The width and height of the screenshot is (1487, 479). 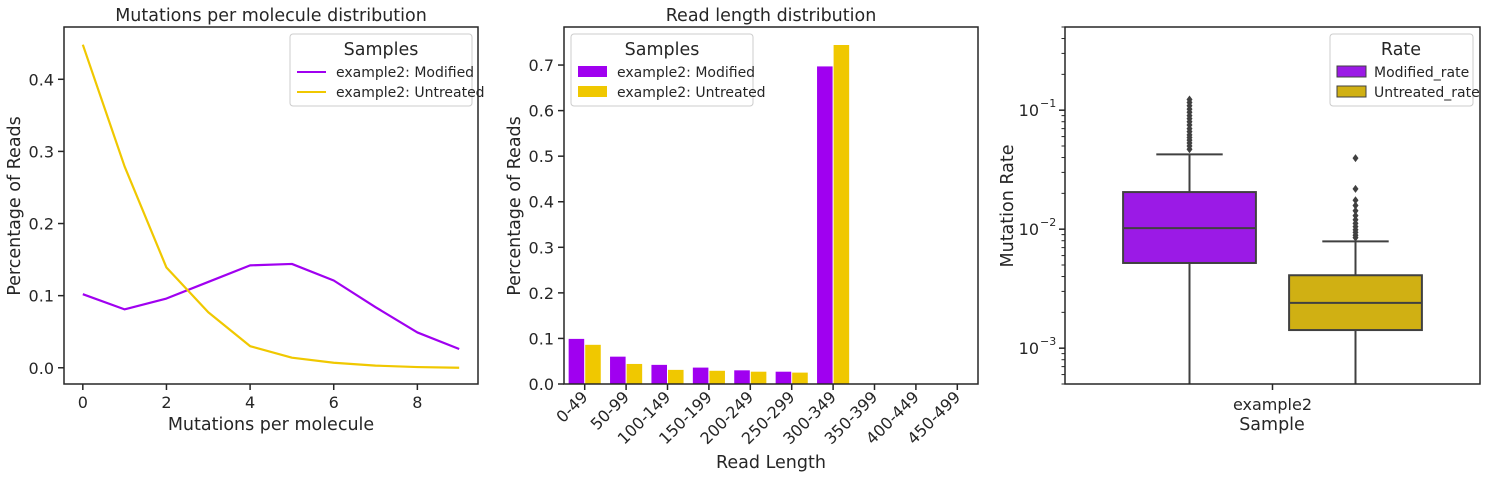 What do you see at coordinates (592, 71) in the screenshot?
I see `legend-swatch-modified` at bounding box center [592, 71].